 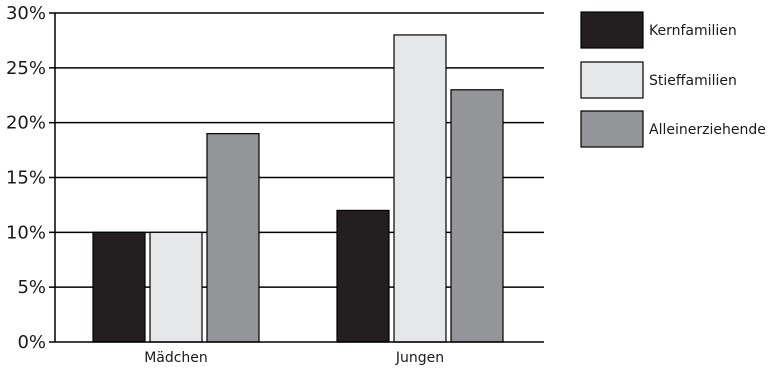 I want to click on x-axis-labels: Mädchen Jungen, so click(x=294, y=358).